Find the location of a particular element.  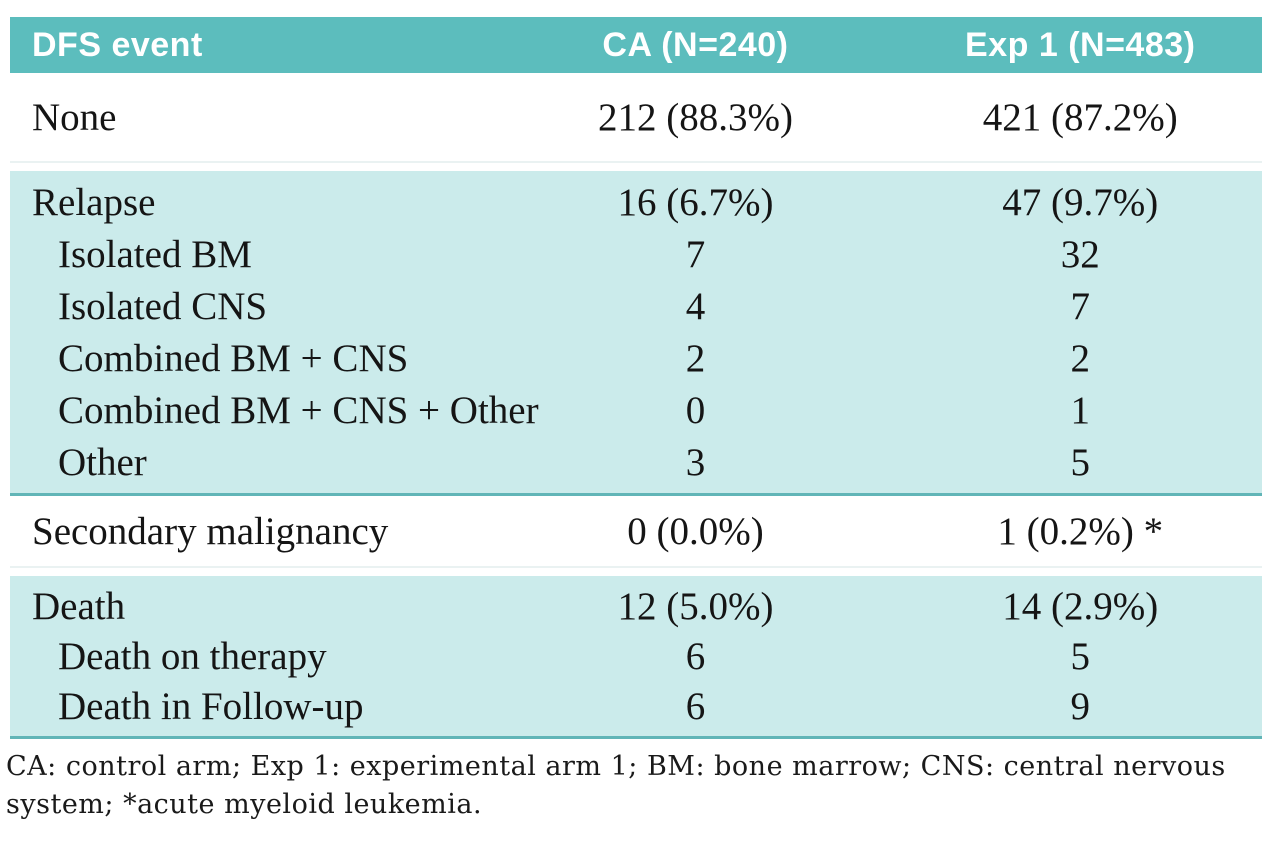

ca-value: 212 (88.3%) is located at coordinates (695, 117).